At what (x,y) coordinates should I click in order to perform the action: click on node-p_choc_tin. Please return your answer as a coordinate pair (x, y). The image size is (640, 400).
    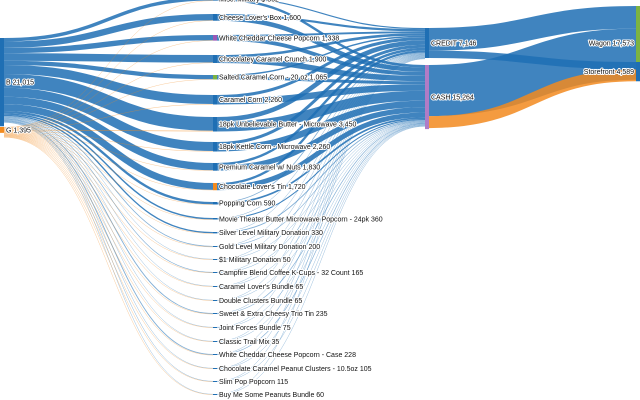
    Looking at the image, I should click on (215, 187).